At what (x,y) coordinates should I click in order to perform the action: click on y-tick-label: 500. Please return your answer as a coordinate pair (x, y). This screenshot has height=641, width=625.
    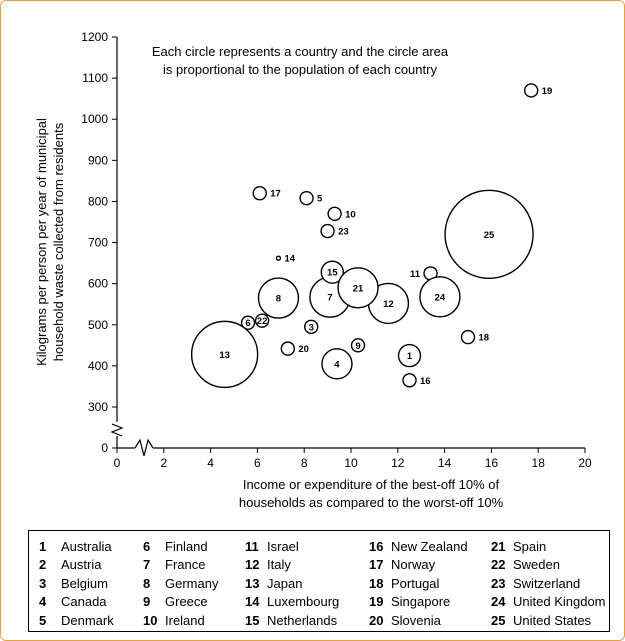
    Looking at the image, I should click on (98, 325).